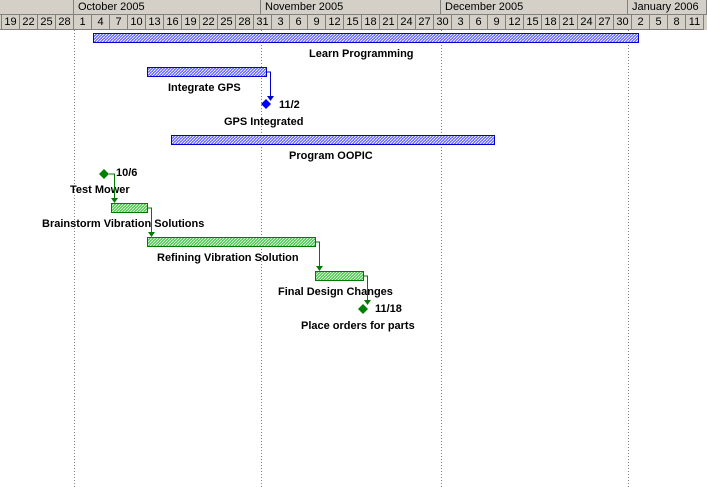  I want to click on month-cell-december: December 2005, so click(534, 7).